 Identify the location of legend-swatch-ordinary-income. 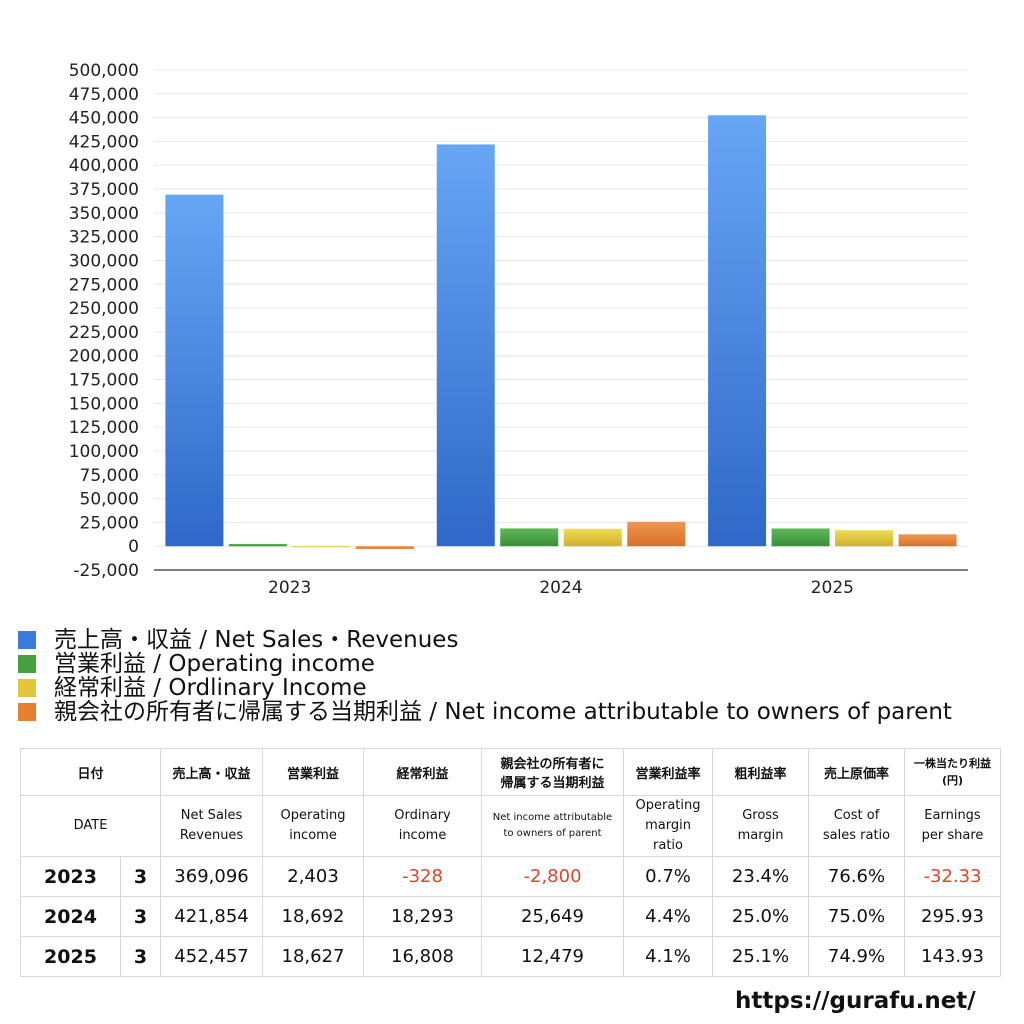
(27, 688).